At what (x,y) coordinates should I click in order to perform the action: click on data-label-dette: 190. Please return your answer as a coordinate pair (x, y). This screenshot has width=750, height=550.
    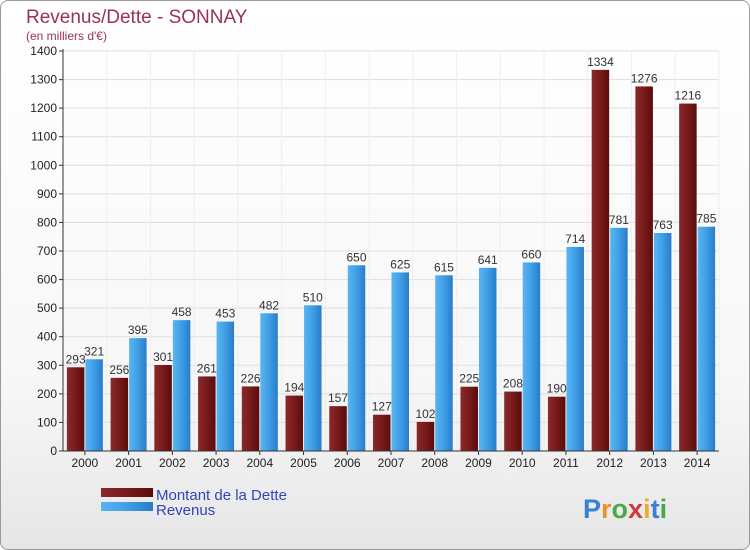
    Looking at the image, I should click on (557, 389).